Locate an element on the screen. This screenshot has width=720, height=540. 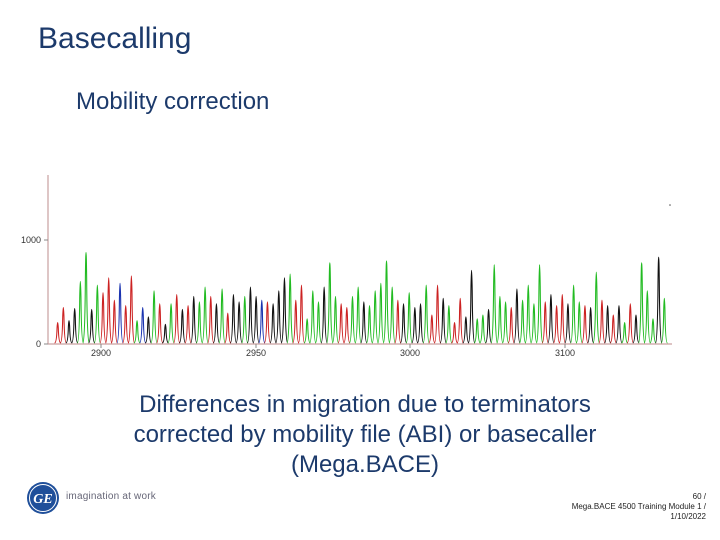
logo-inner-ring is located at coordinates (43, 498).